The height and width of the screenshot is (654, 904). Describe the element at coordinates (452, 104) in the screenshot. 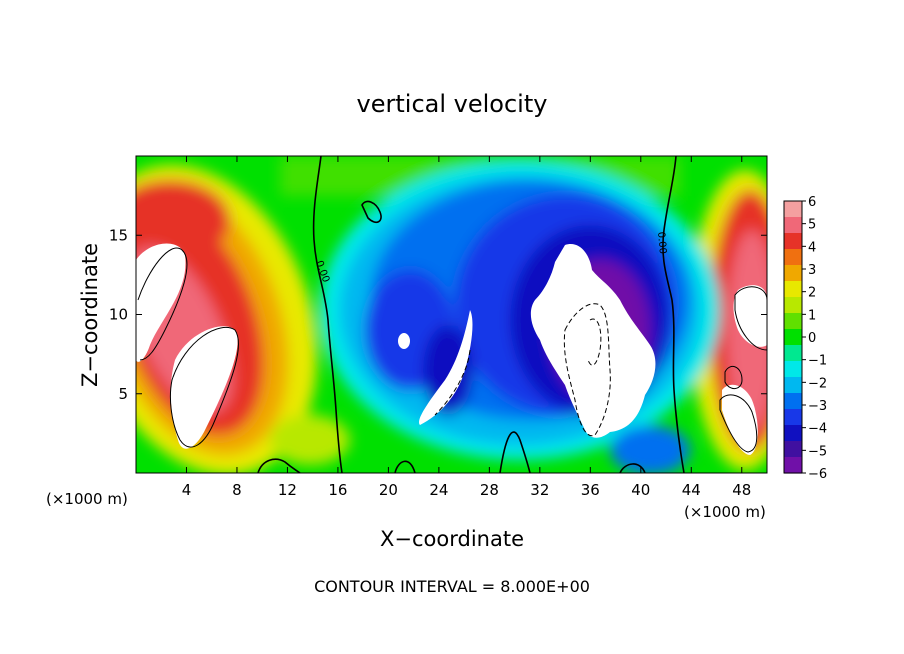

I see `chart-title: vertical velocity` at that location.